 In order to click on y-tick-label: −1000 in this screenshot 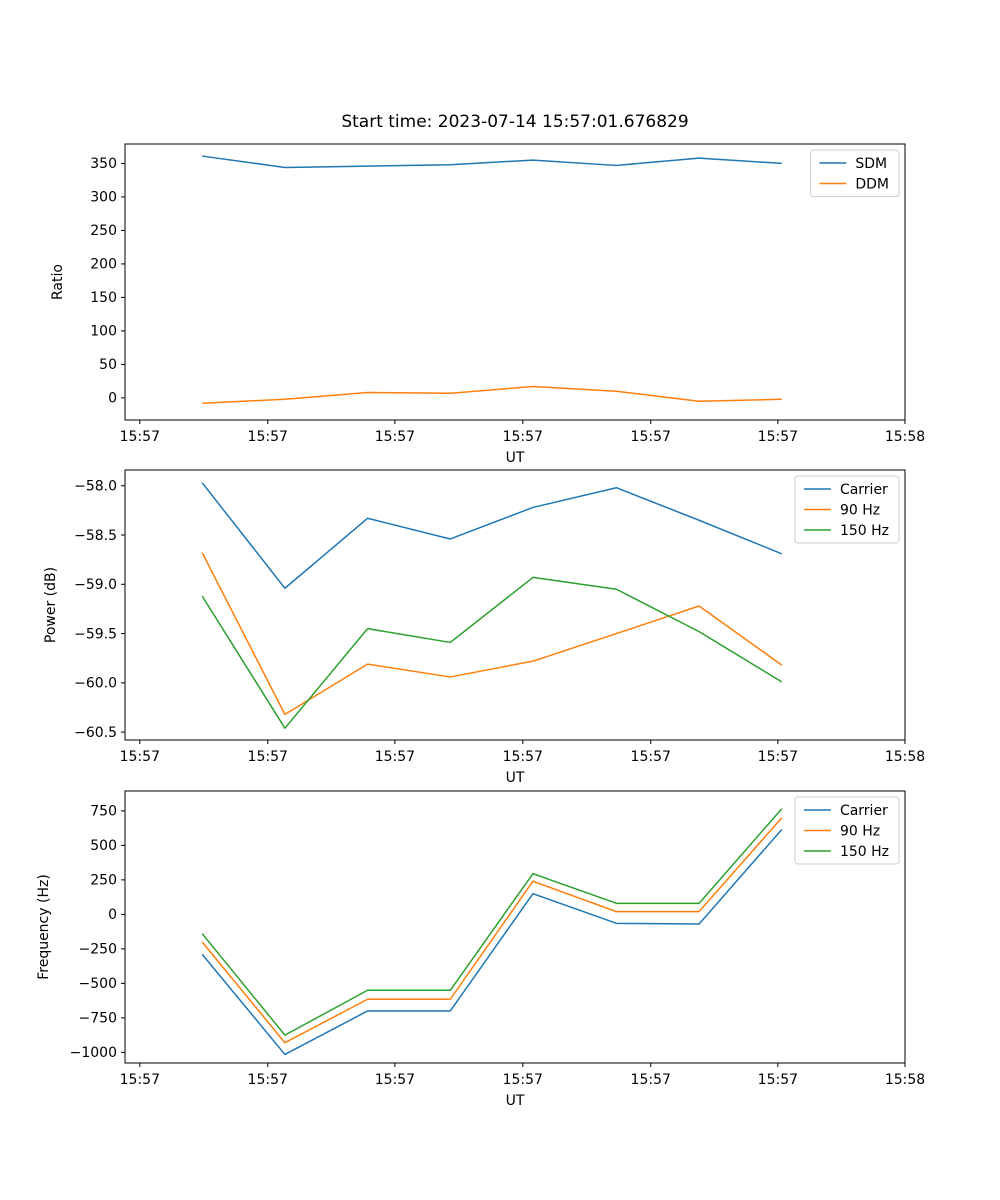, I will do `click(93, 1053)`.